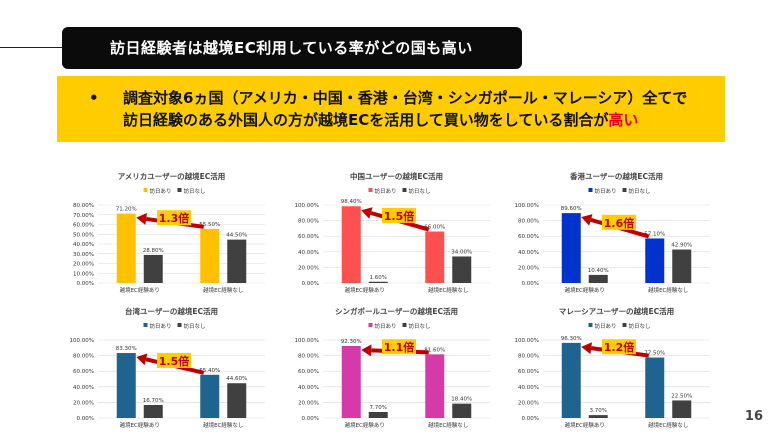  What do you see at coordinates (571, 209) in the screenshot?
I see `data-label: 89.60%` at bounding box center [571, 209].